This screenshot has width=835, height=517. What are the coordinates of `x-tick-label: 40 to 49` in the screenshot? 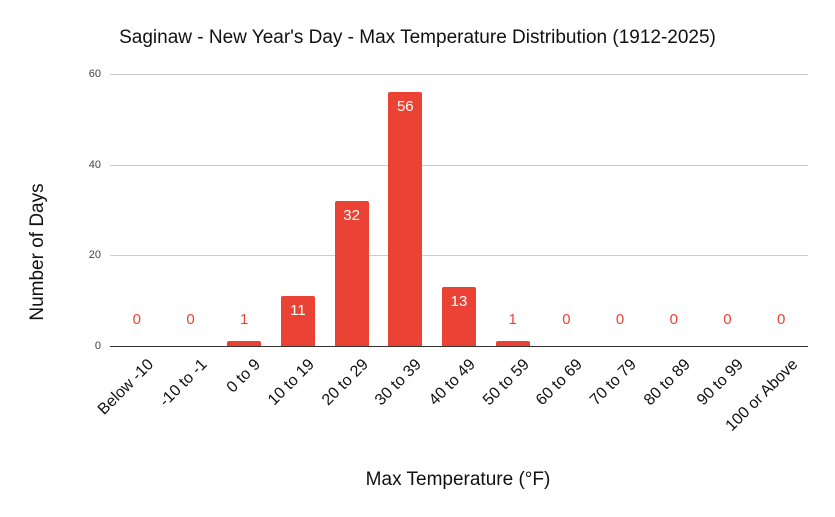 It's located at (452, 382).